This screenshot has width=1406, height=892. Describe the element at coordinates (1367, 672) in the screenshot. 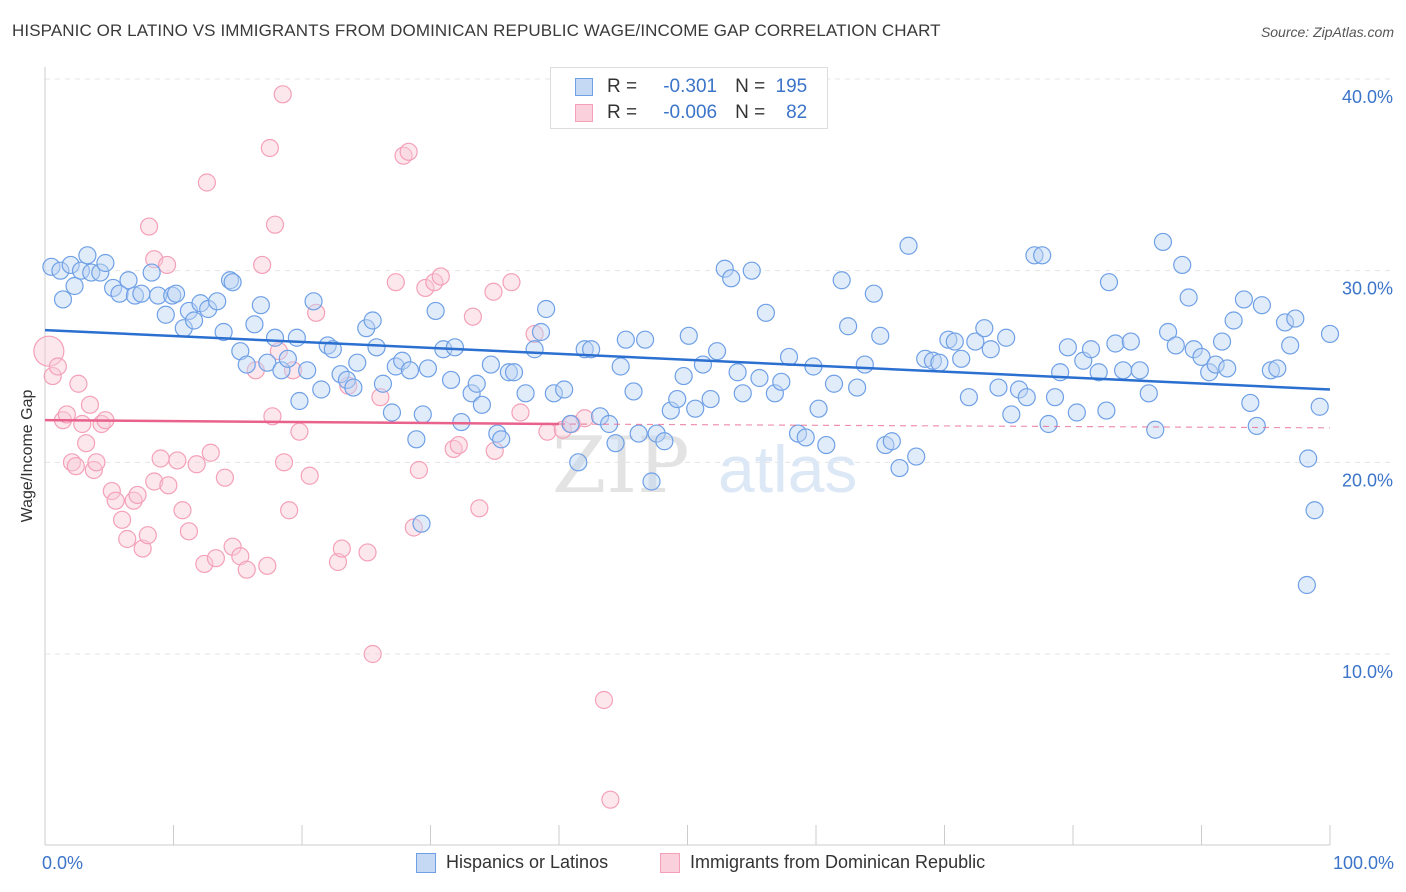

I see `y-tick-label: 10.0%` at that location.